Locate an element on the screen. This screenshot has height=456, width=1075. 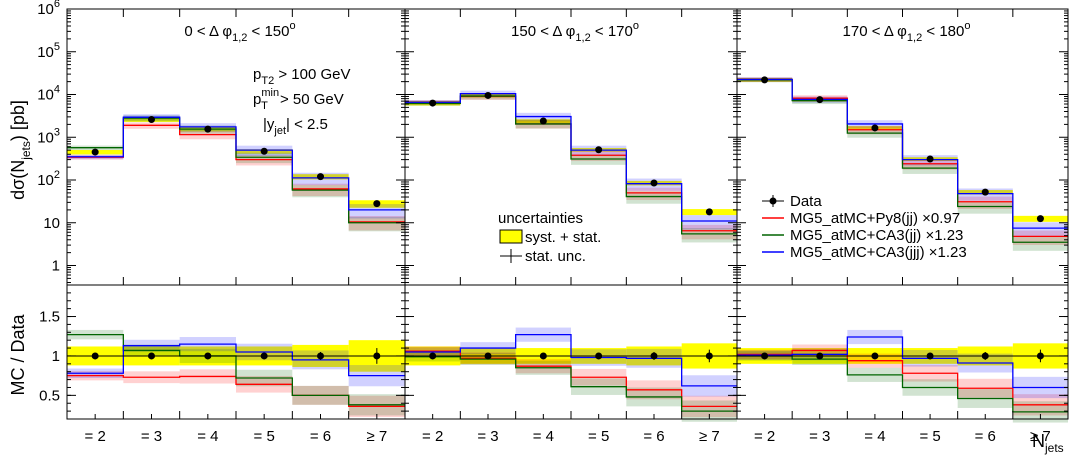
y-tick-label-0: 10⁶ is located at coordinates (48, 9).